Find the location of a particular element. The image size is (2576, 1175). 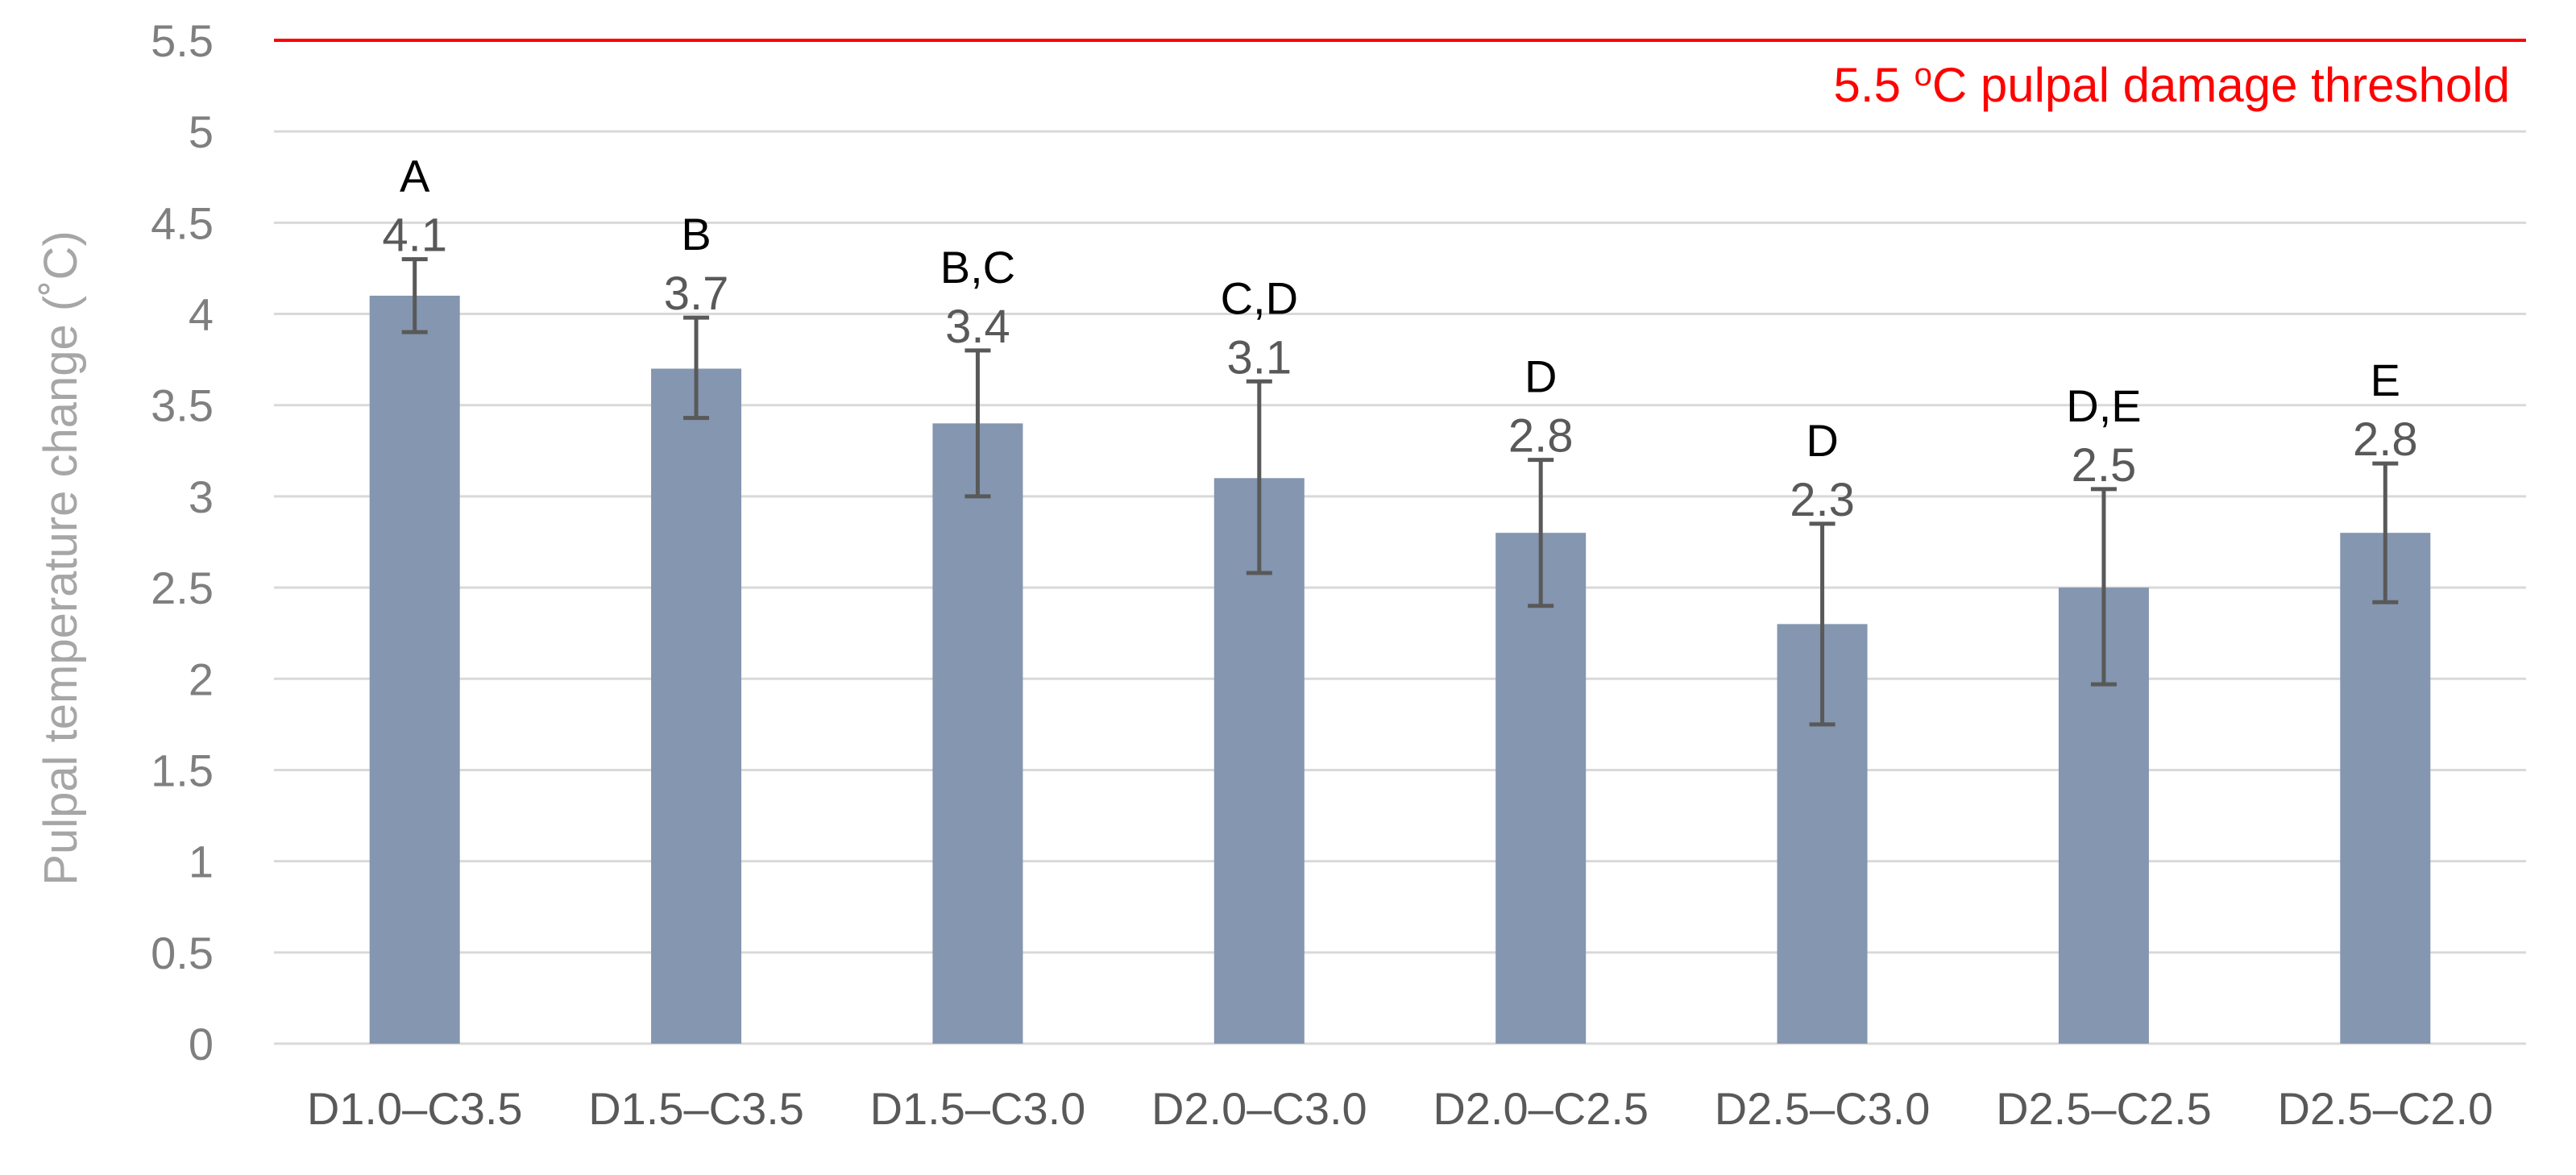

data-label: 3.7 is located at coordinates (696, 294).